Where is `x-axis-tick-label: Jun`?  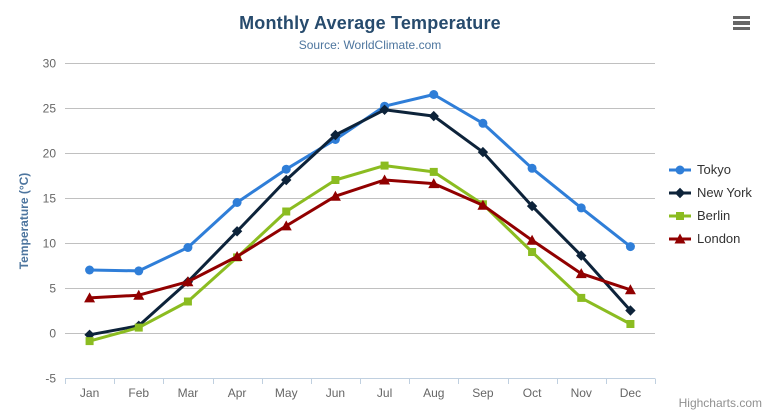 x-axis-tick-label: Jun is located at coordinates (335, 393).